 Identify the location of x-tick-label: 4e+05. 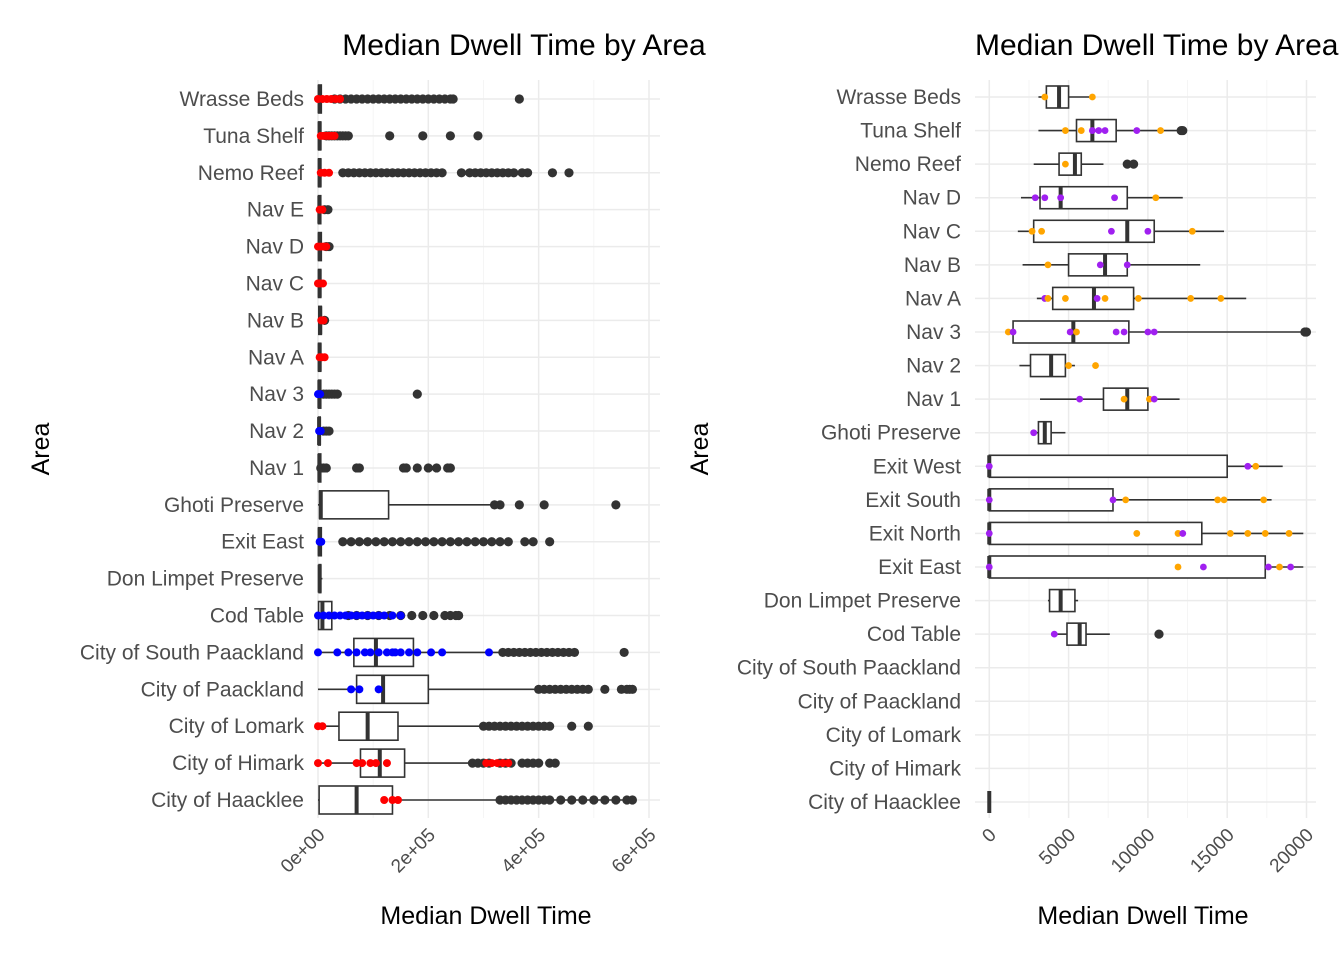
(524, 851).